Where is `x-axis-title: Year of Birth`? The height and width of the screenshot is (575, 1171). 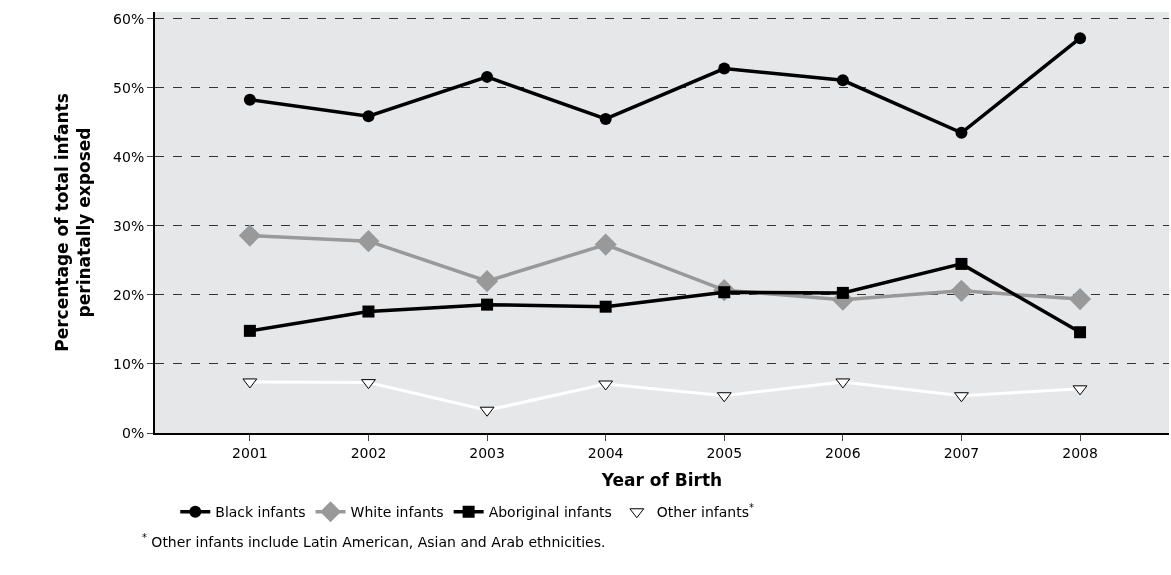 x-axis-title: Year of Birth is located at coordinates (661, 479).